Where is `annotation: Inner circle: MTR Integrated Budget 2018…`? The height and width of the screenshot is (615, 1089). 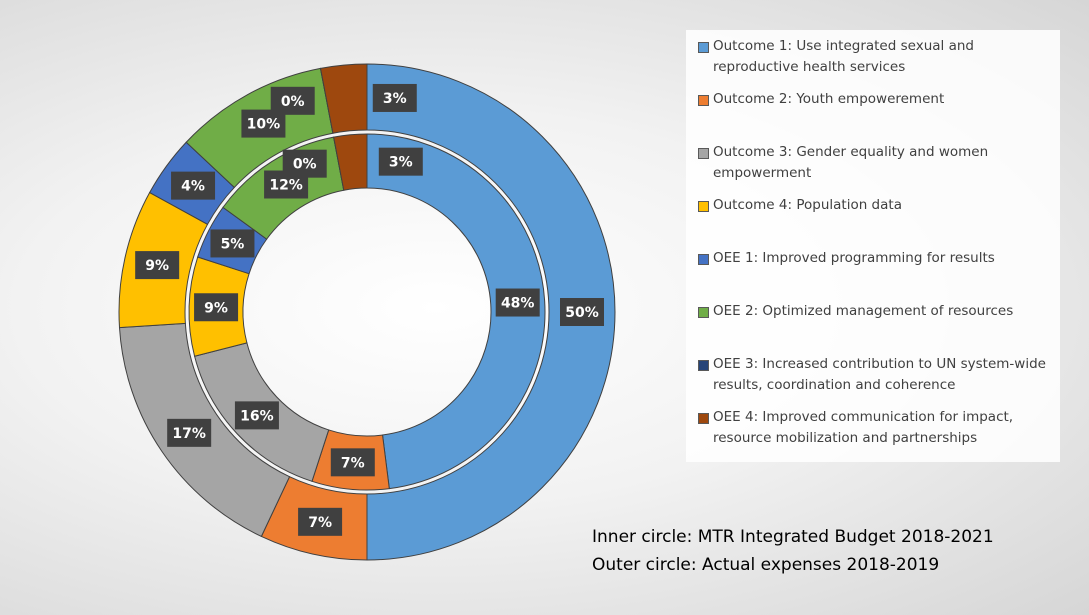 annotation: Inner circle: MTR Integrated Budget 2018… is located at coordinates (793, 537).